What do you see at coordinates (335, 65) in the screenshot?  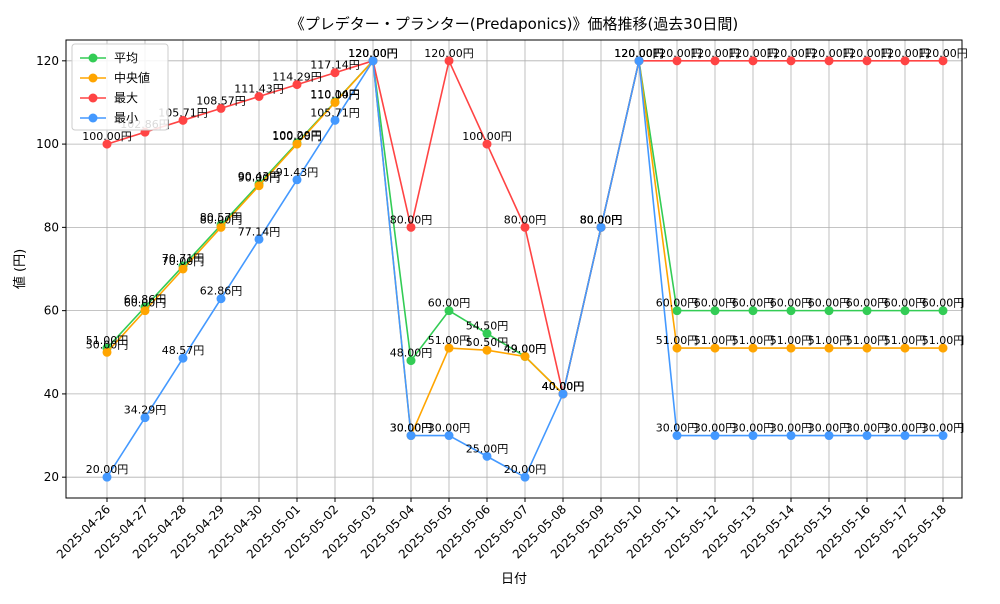 I see `data-label: 117.14円` at bounding box center [335, 65].